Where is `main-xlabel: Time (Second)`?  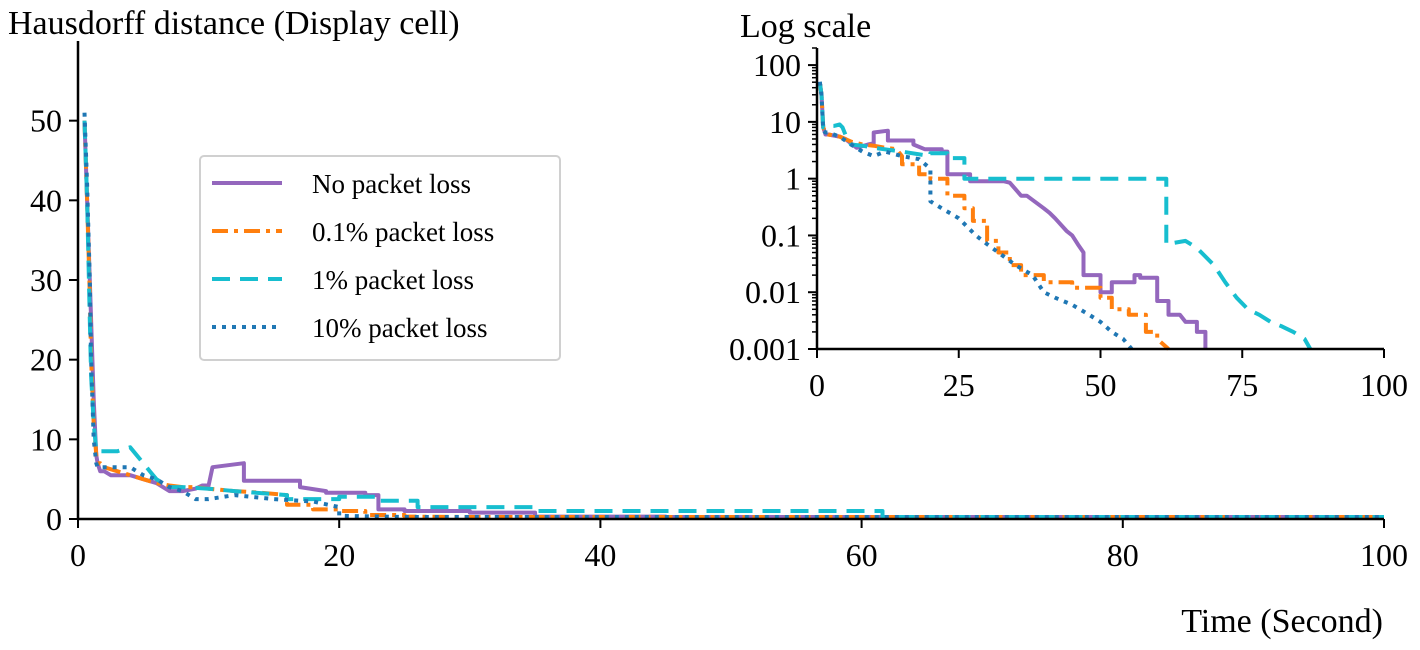 main-xlabel: Time (Second) is located at coordinates (1282, 621).